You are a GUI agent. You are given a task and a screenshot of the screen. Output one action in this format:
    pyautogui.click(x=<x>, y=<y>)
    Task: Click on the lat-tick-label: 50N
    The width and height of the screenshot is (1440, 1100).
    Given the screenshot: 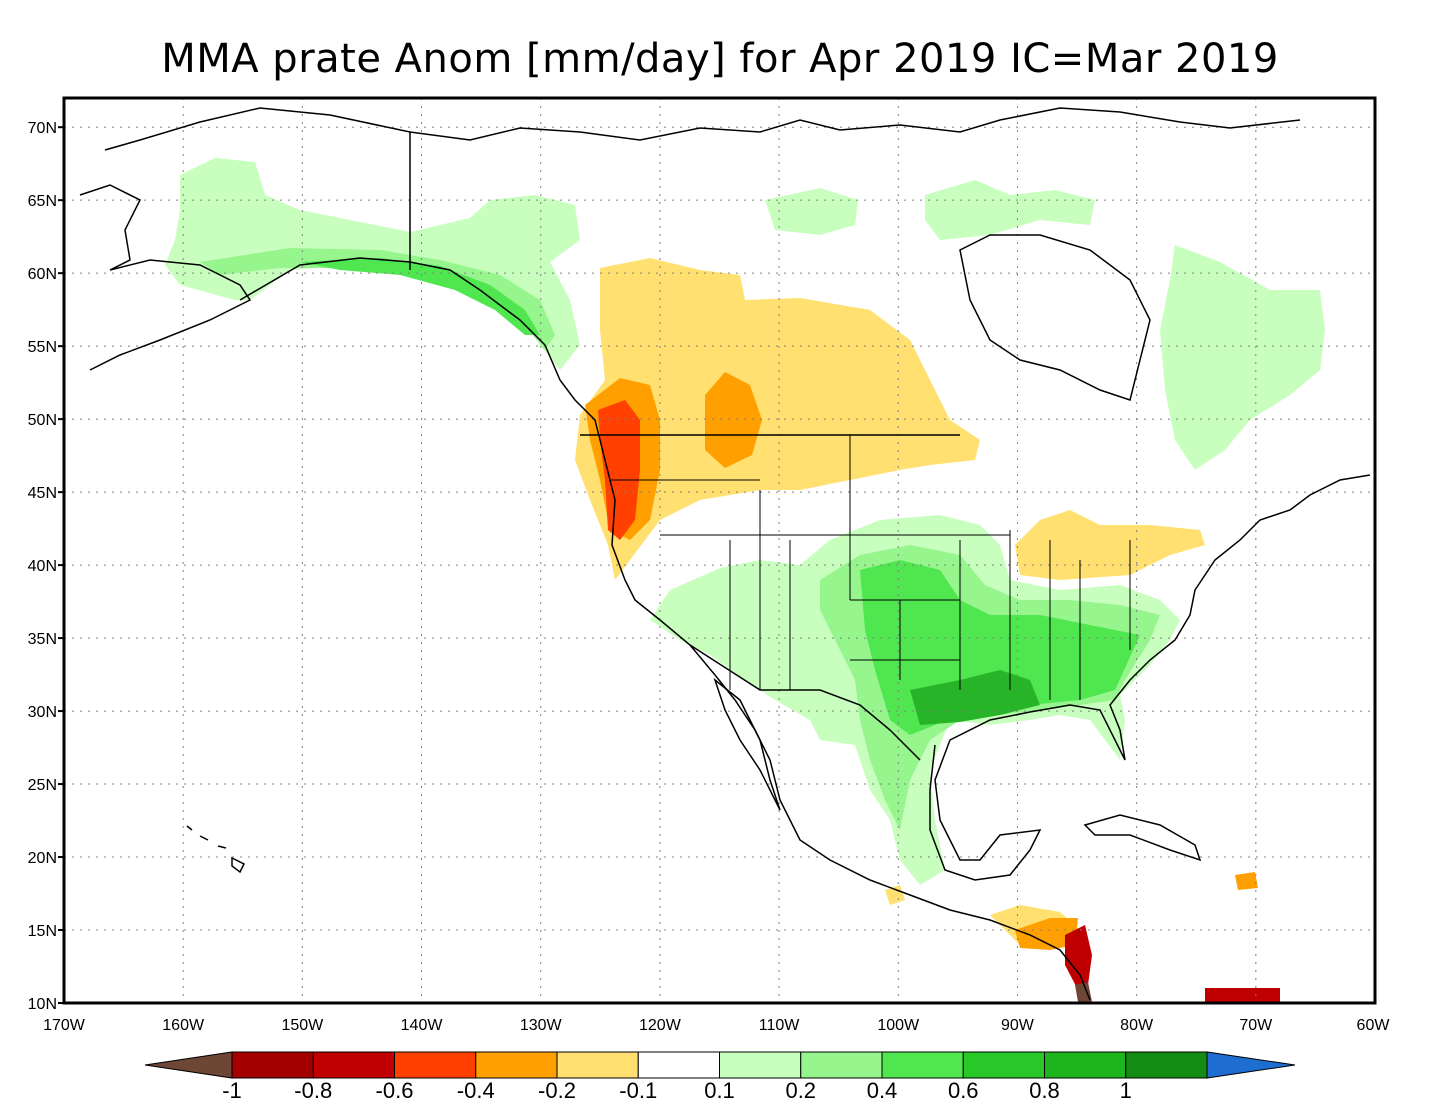 What is the action you would take?
    pyautogui.click(x=42, y=420)
    